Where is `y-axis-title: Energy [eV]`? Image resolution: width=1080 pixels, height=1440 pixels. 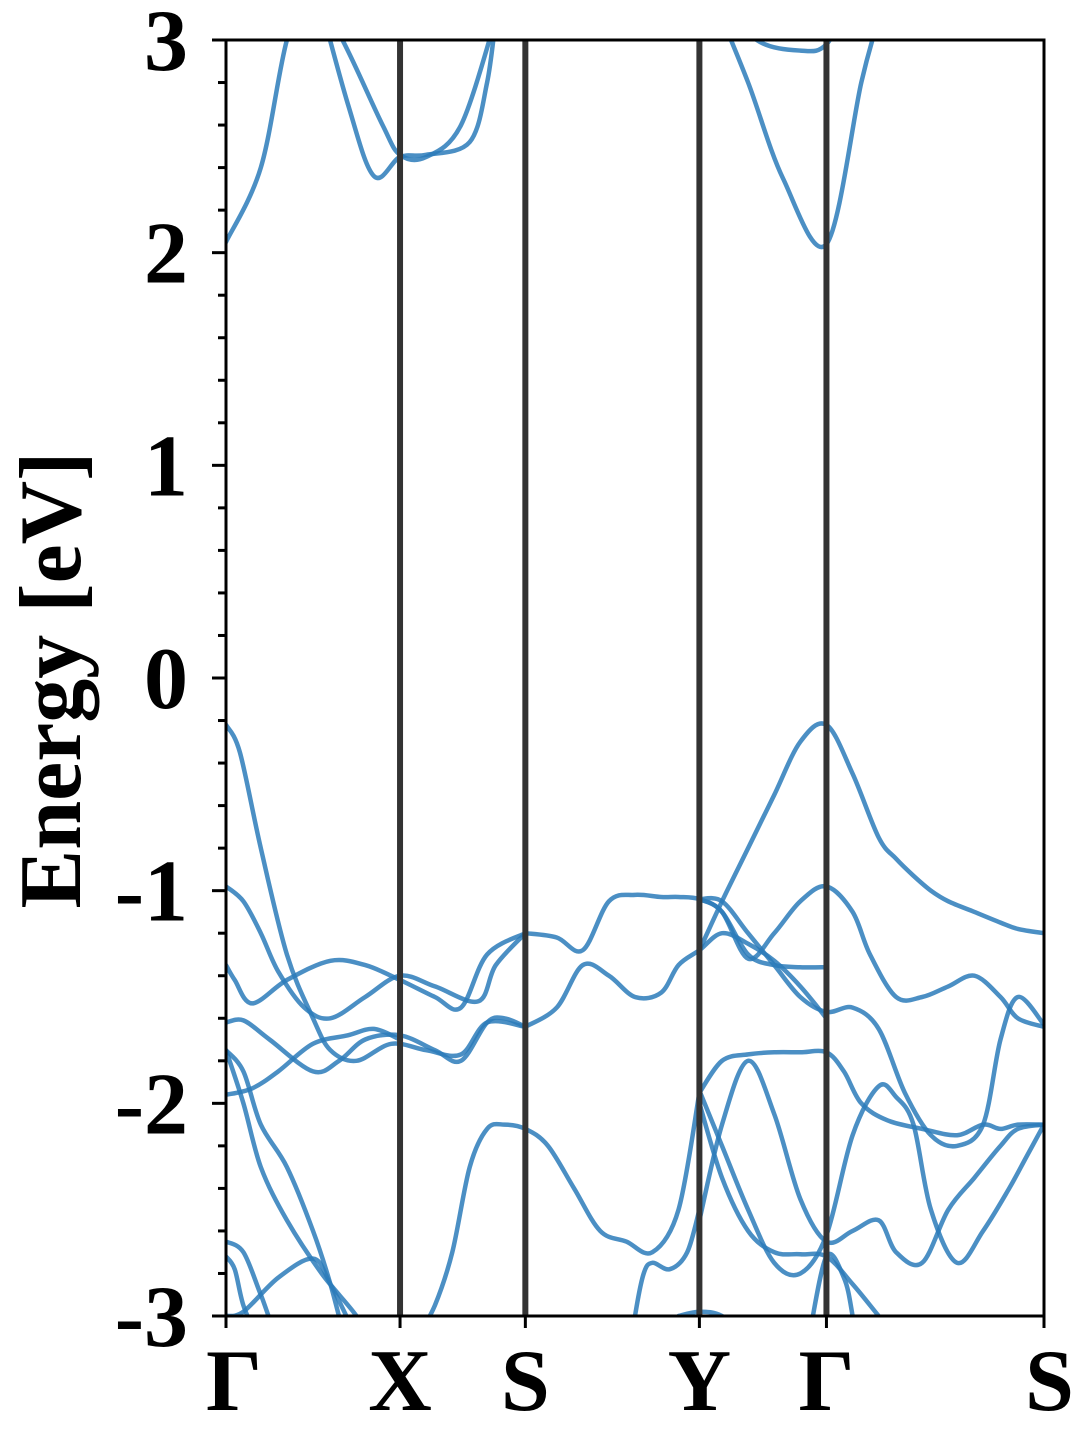 y-axis-title: Energy [eV] is located at coordinates (51, 680).